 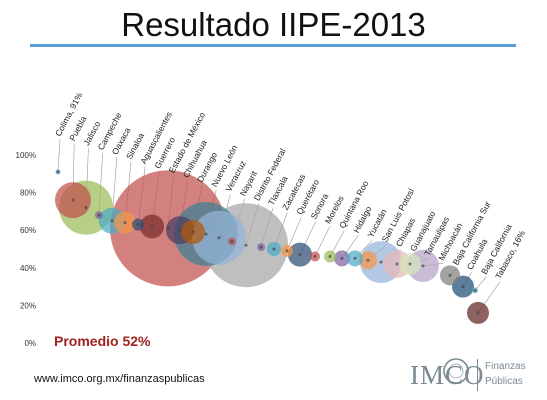 I want to click on average-label: Promedio 52%, so click(x=102, y=341).